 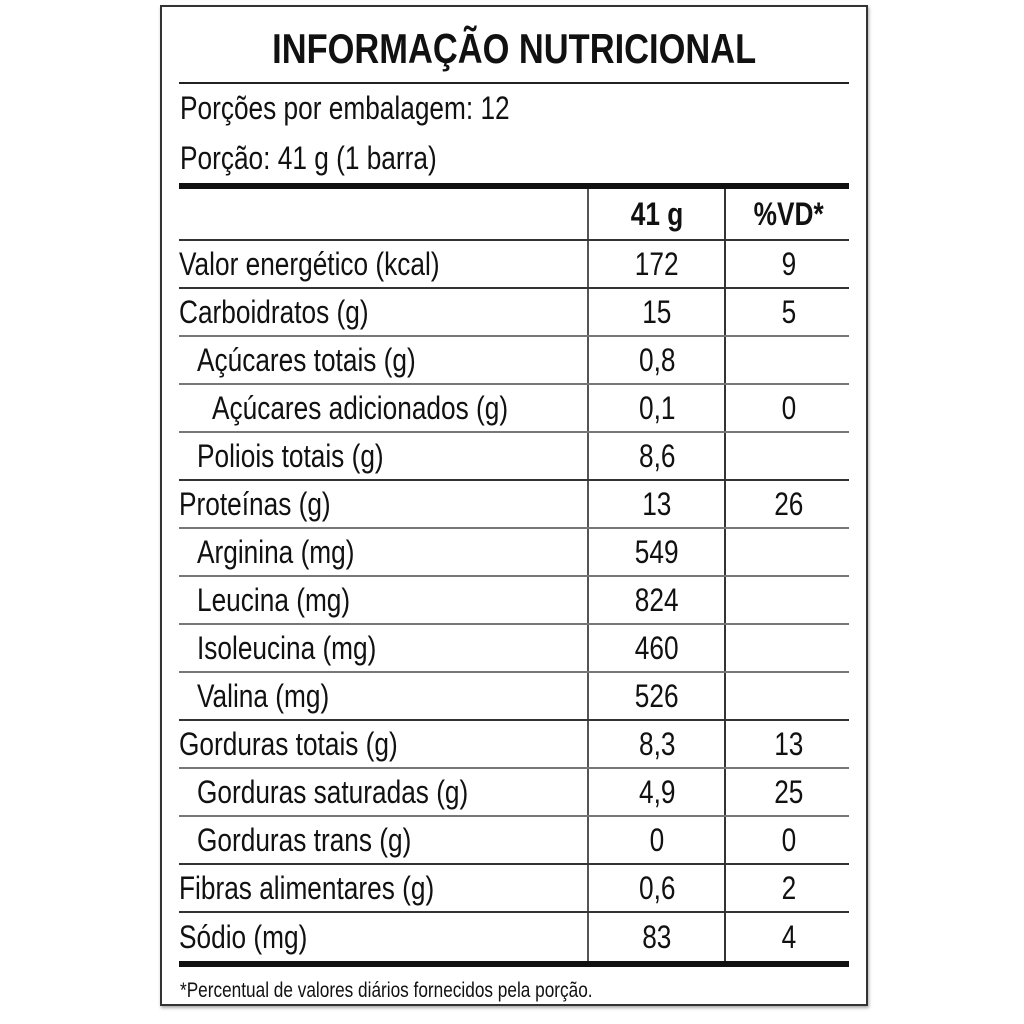 I want to click on nutrient-dv: 4, so click(x=787, y=937).